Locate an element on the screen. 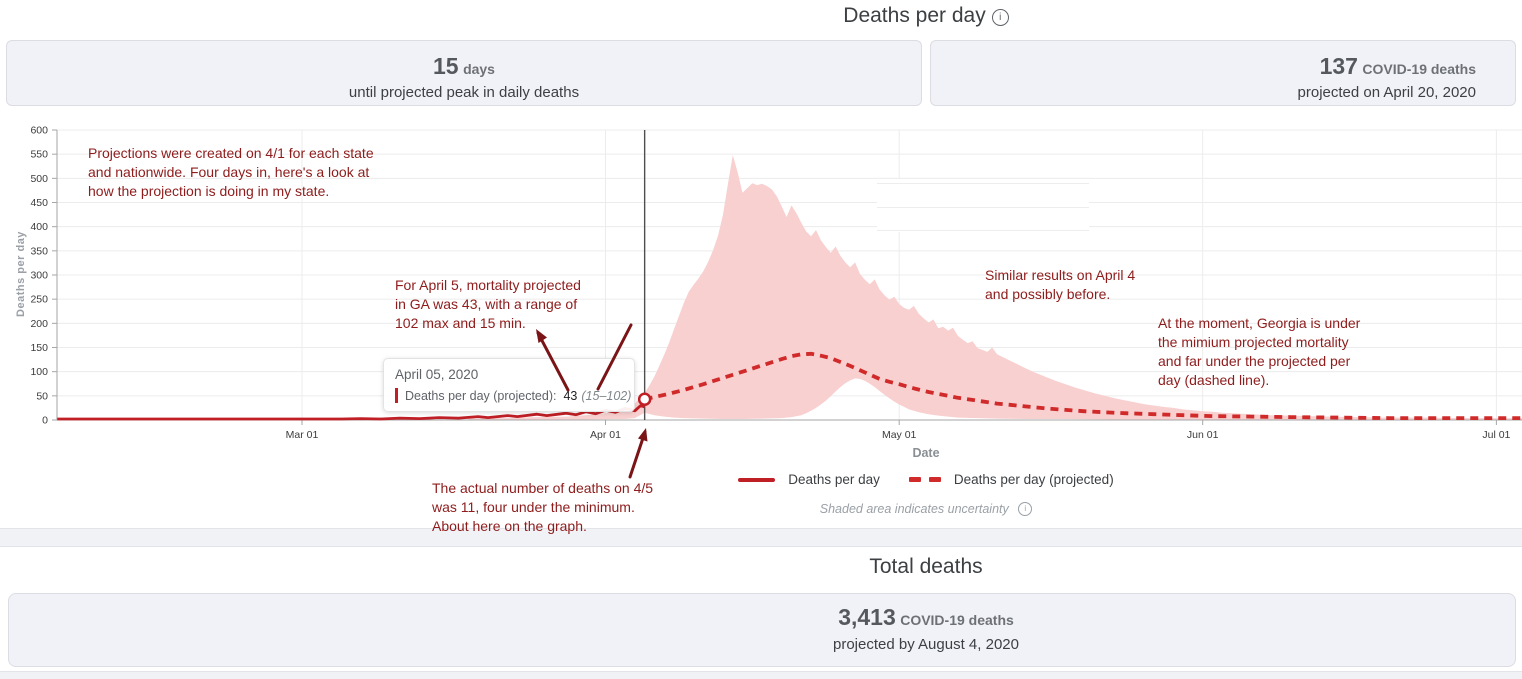 This screenshot has height=679, width=1522. info-icon-small: i is located at coordinates (1025, 509).